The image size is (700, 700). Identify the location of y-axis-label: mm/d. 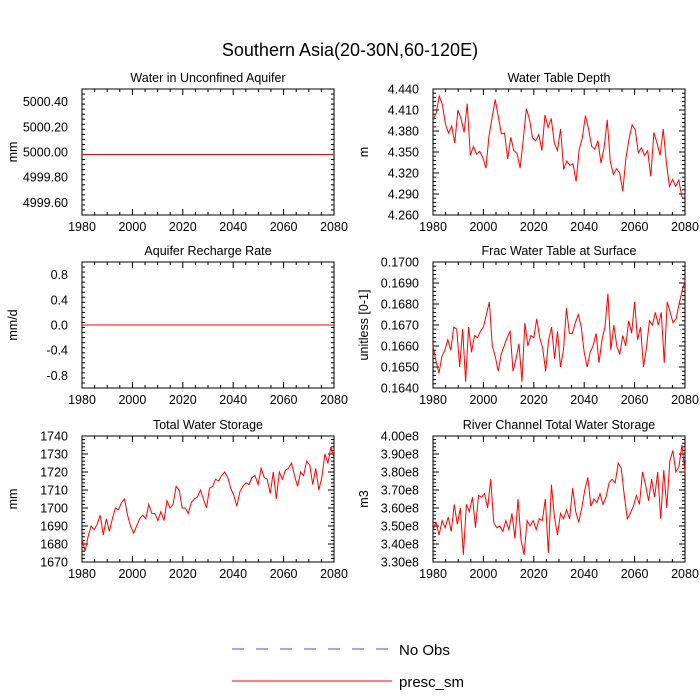
(13, 324).